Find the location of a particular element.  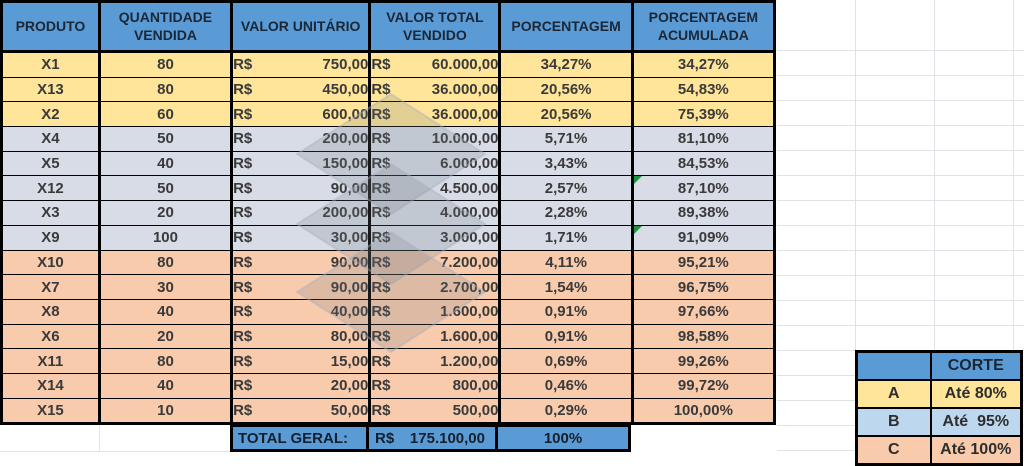

accumulated-percentage-cell: 97,66% is located at coordinates (703, 311).